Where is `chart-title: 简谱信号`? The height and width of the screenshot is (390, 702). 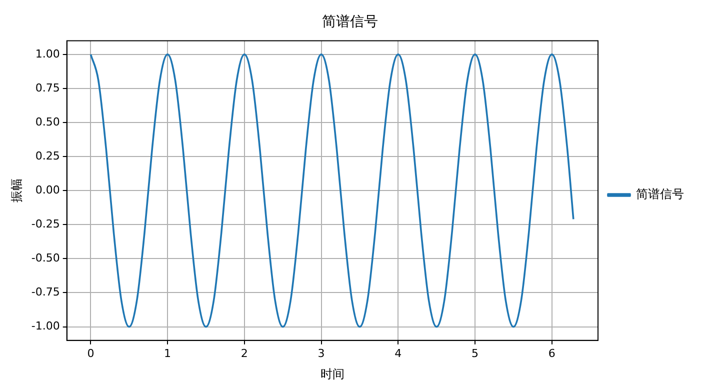
chart-title: 简谱信号 is located at coordinates (350, 22).